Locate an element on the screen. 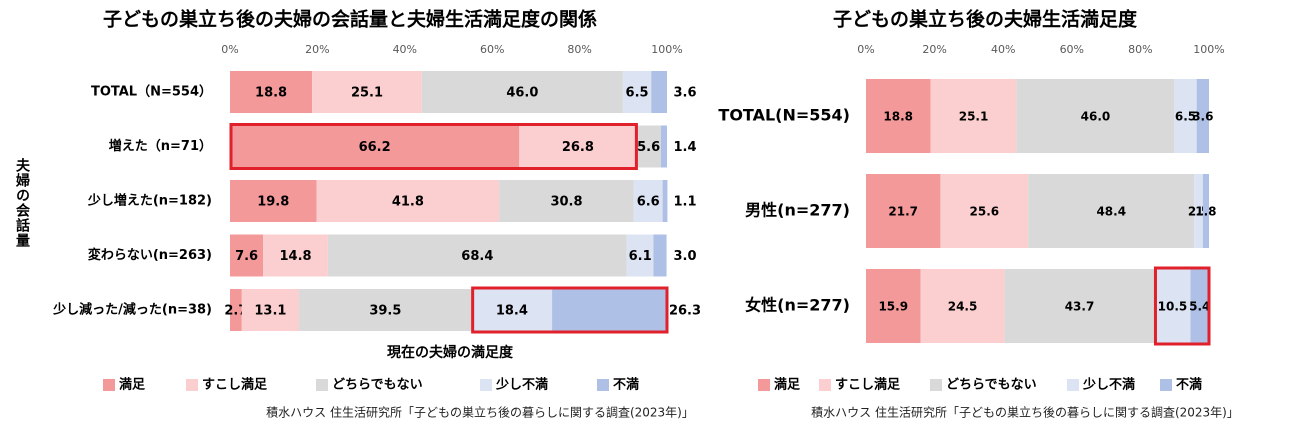 This screenshot has width=1299, height=442. data-label: 48.4 is located at coordinates (1111, 212).